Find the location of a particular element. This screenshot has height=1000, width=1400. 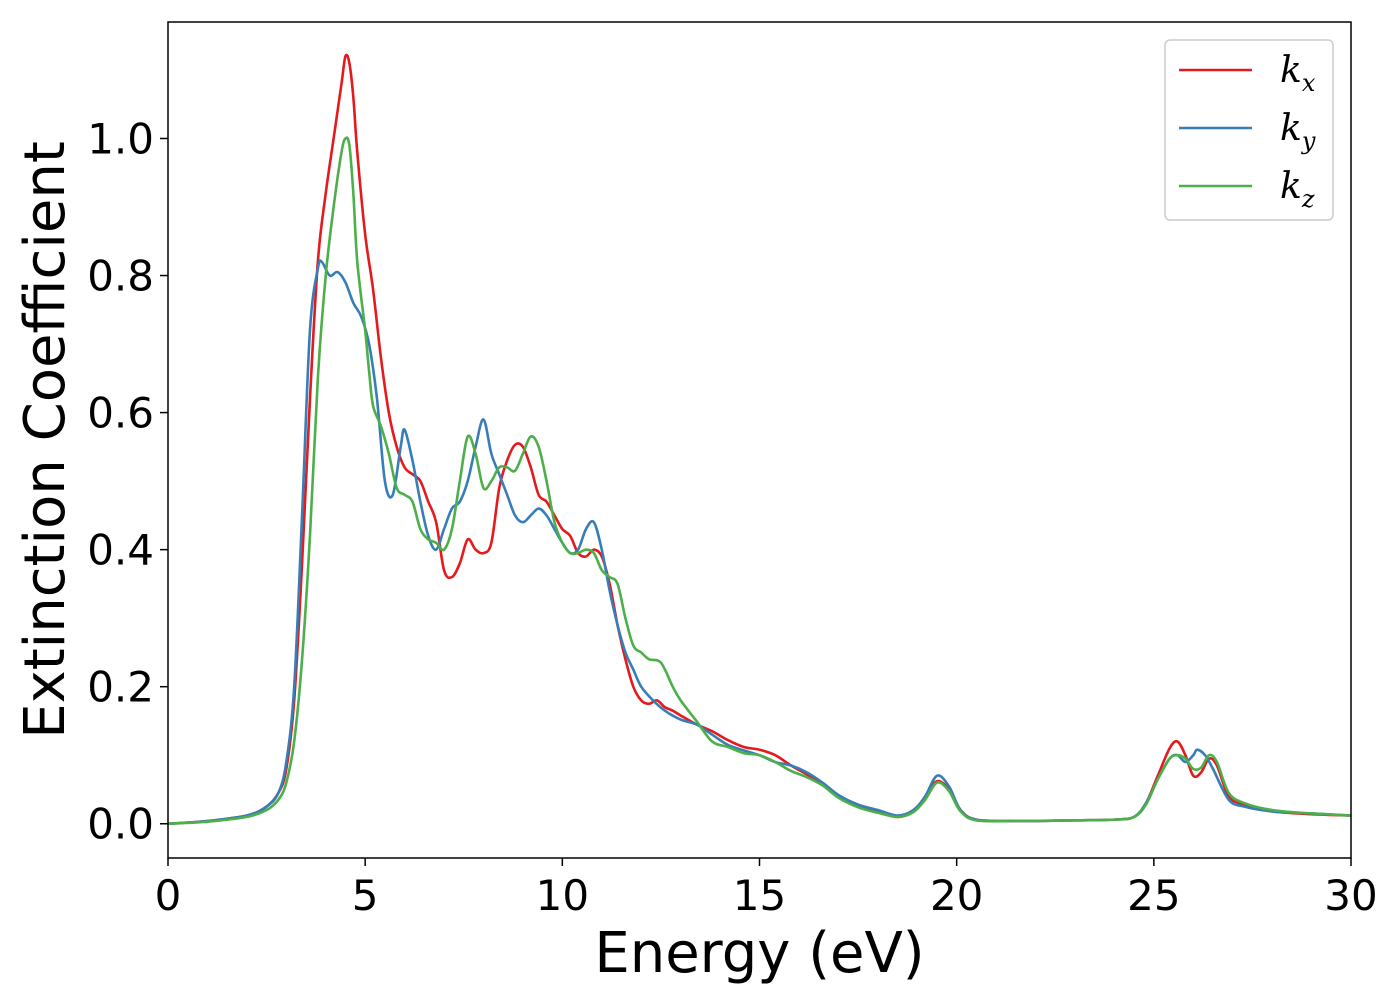

y-axis-label: Extinction Coefficient is located at coordinates (45, 440).